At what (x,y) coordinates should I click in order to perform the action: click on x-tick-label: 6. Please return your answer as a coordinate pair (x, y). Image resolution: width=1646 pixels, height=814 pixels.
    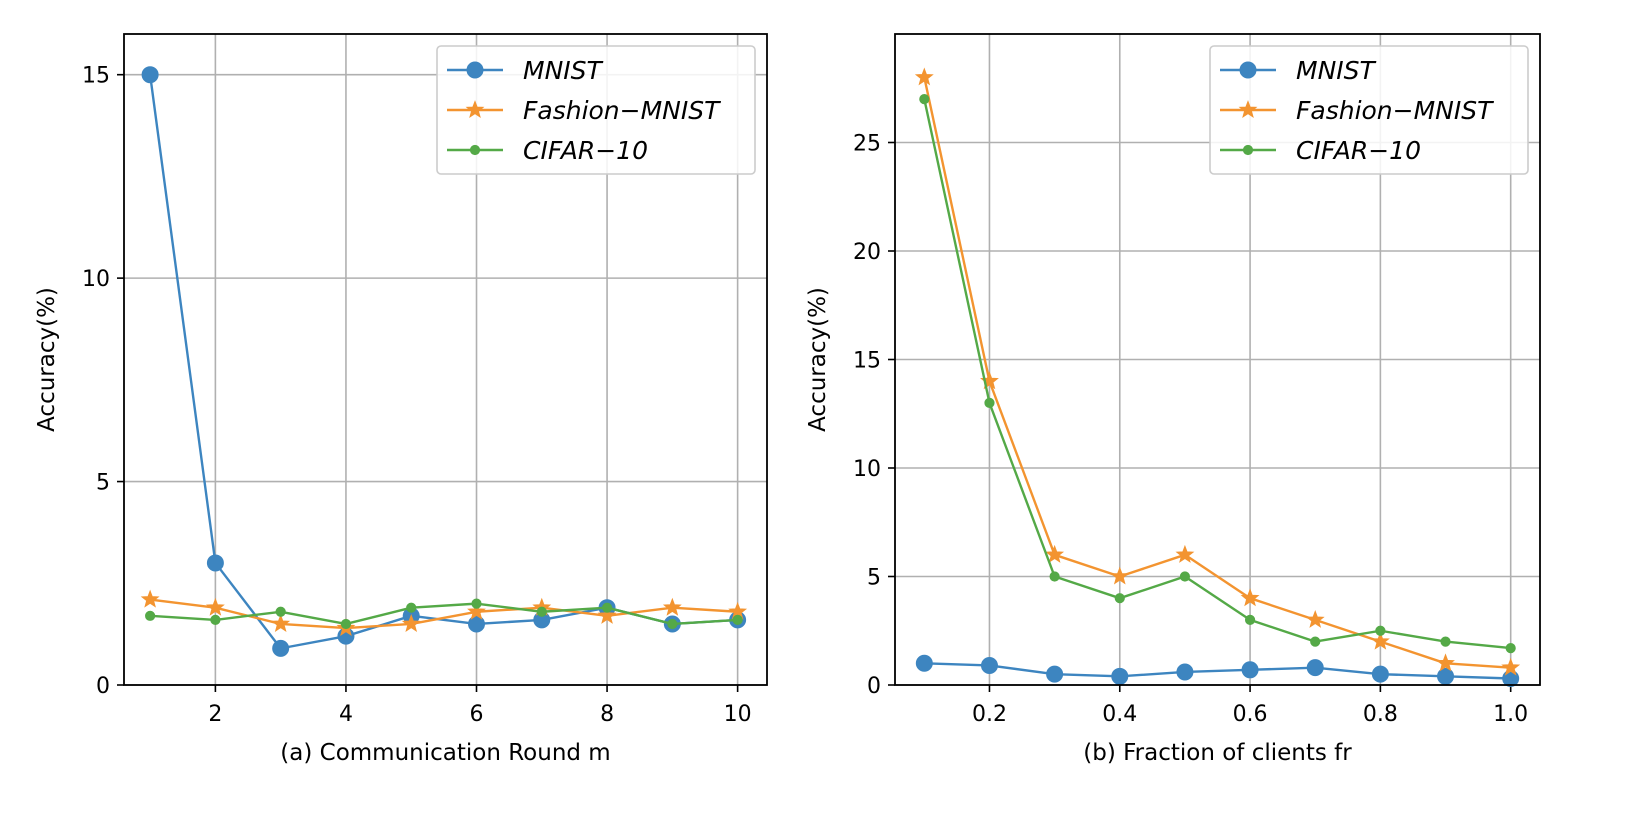
    Looking at the image, I should click on (477, 714).